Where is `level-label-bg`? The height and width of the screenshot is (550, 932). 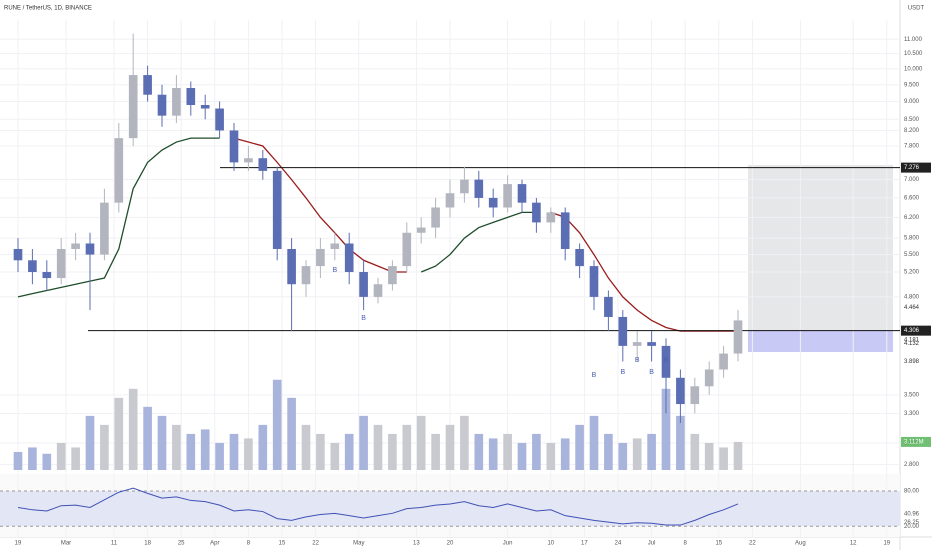 level-label-bg is located at coordinates (916, 330).